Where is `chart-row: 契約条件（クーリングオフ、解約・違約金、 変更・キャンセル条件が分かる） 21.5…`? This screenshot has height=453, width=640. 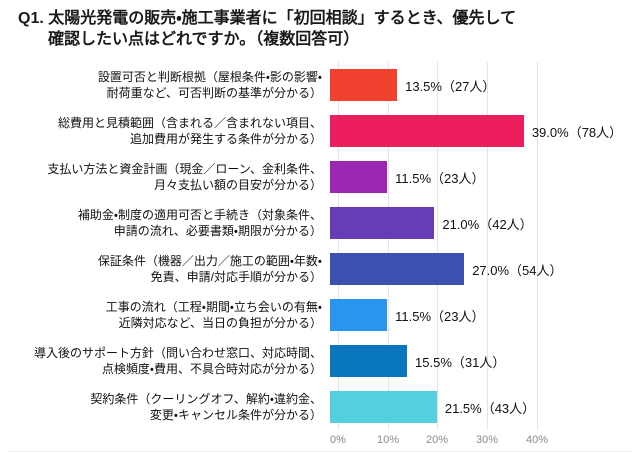 chart-row: 契約条件（クーリングオフ、解約・違約金、 変更・キャンセル条件が分かる） 21.5… is located at coordinates (320, 407).